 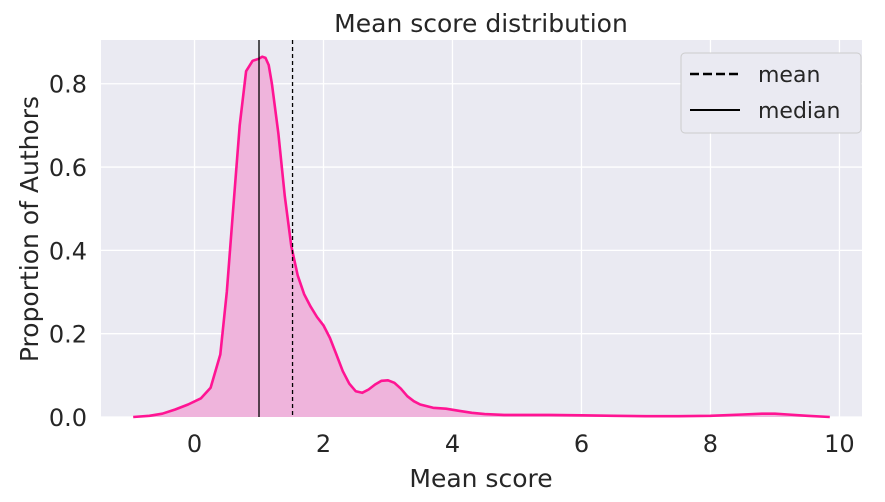 I want to click on legend-box, so click(x=771, y=93).